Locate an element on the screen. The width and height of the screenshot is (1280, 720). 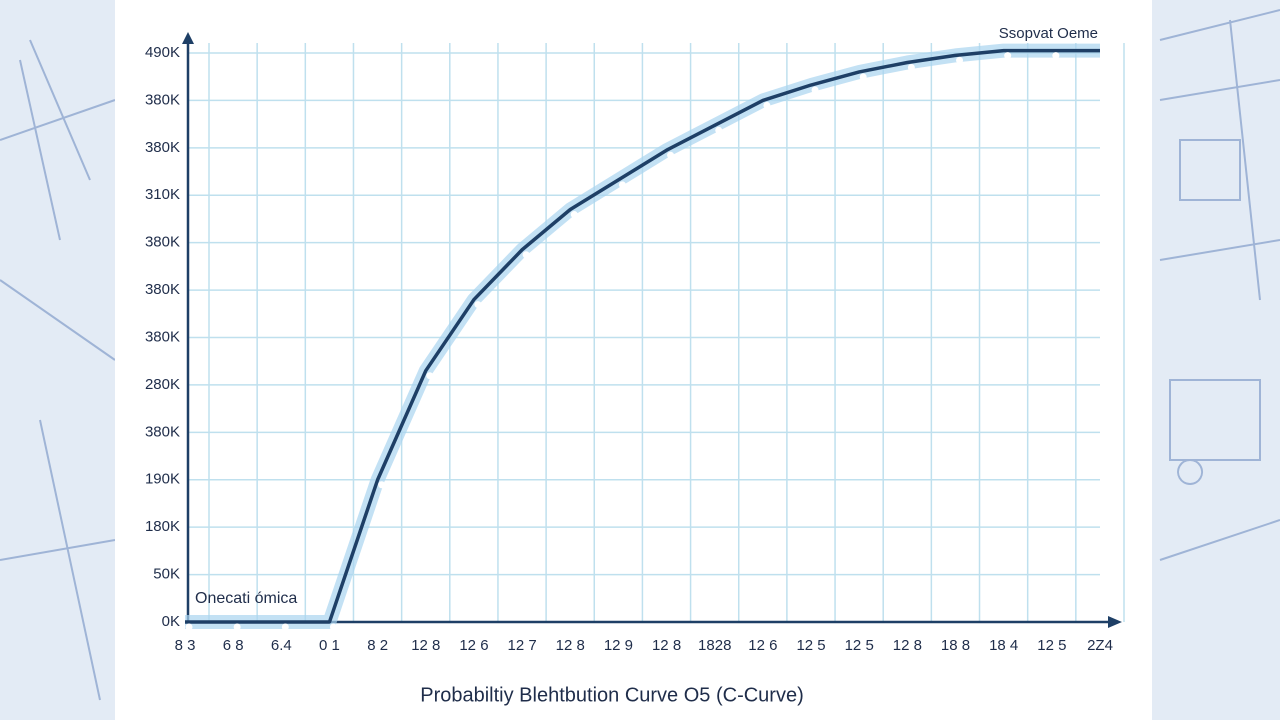
y-axis-arrow is located at coordinates (188, 38).